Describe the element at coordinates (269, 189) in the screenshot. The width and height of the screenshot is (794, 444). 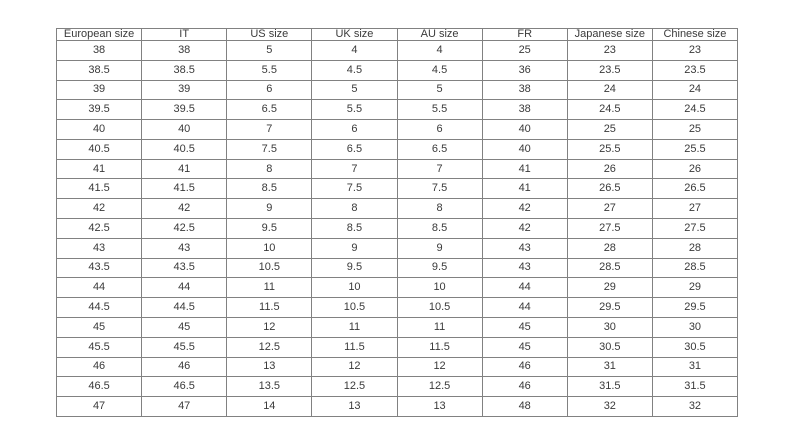
I see `table-cell: 8.5` at that location.